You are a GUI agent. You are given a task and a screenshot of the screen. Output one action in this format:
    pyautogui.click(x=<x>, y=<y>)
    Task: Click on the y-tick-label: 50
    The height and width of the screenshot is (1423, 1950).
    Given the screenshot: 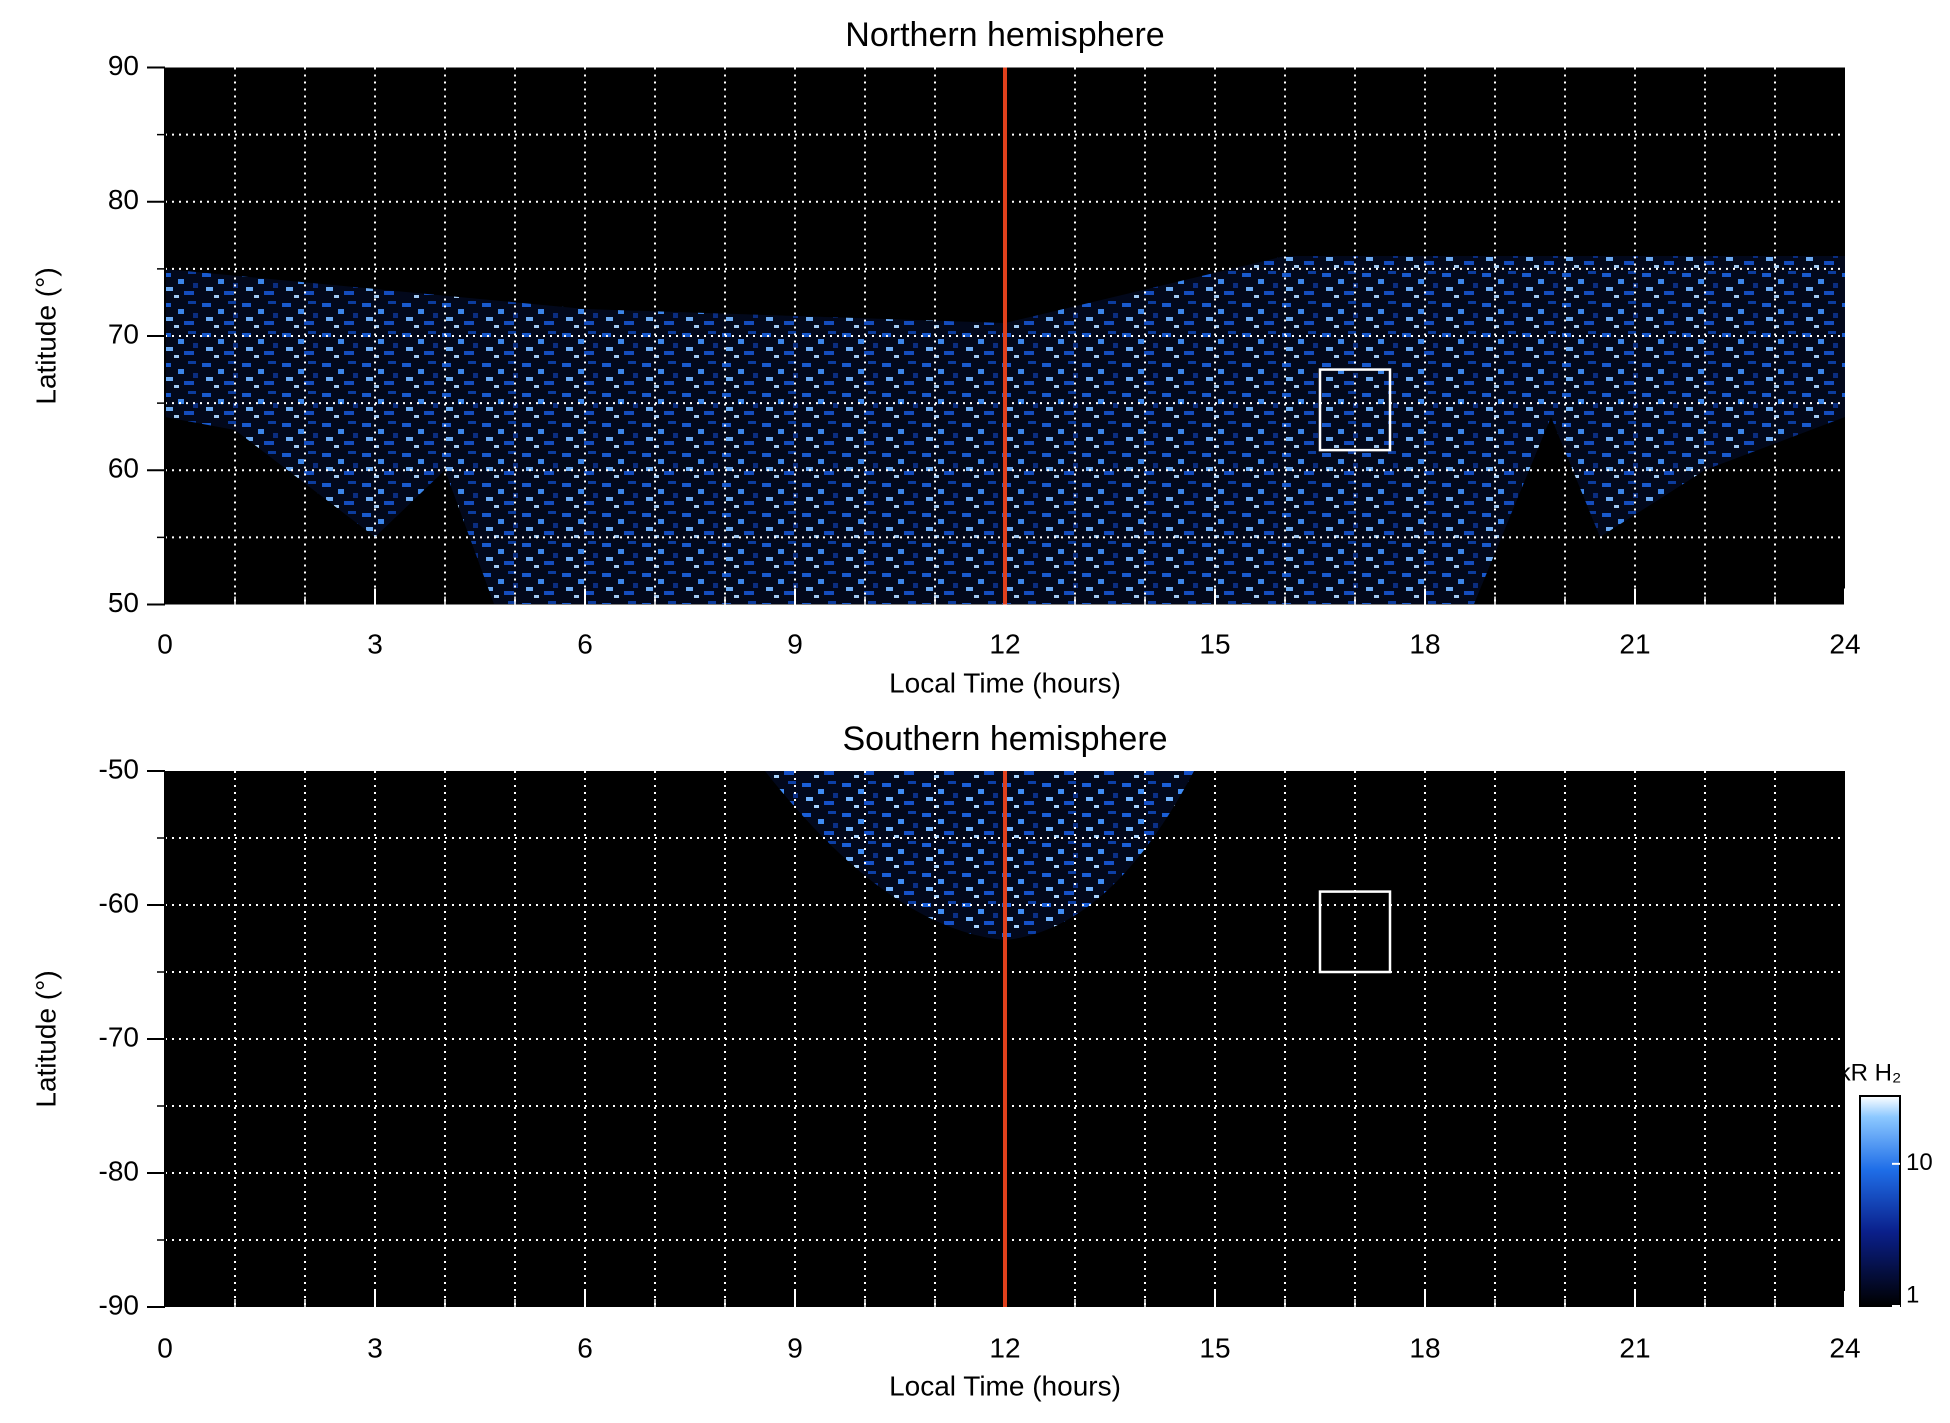 What is the action you would take?
    pyautogui.click(x=123, y=602)
    